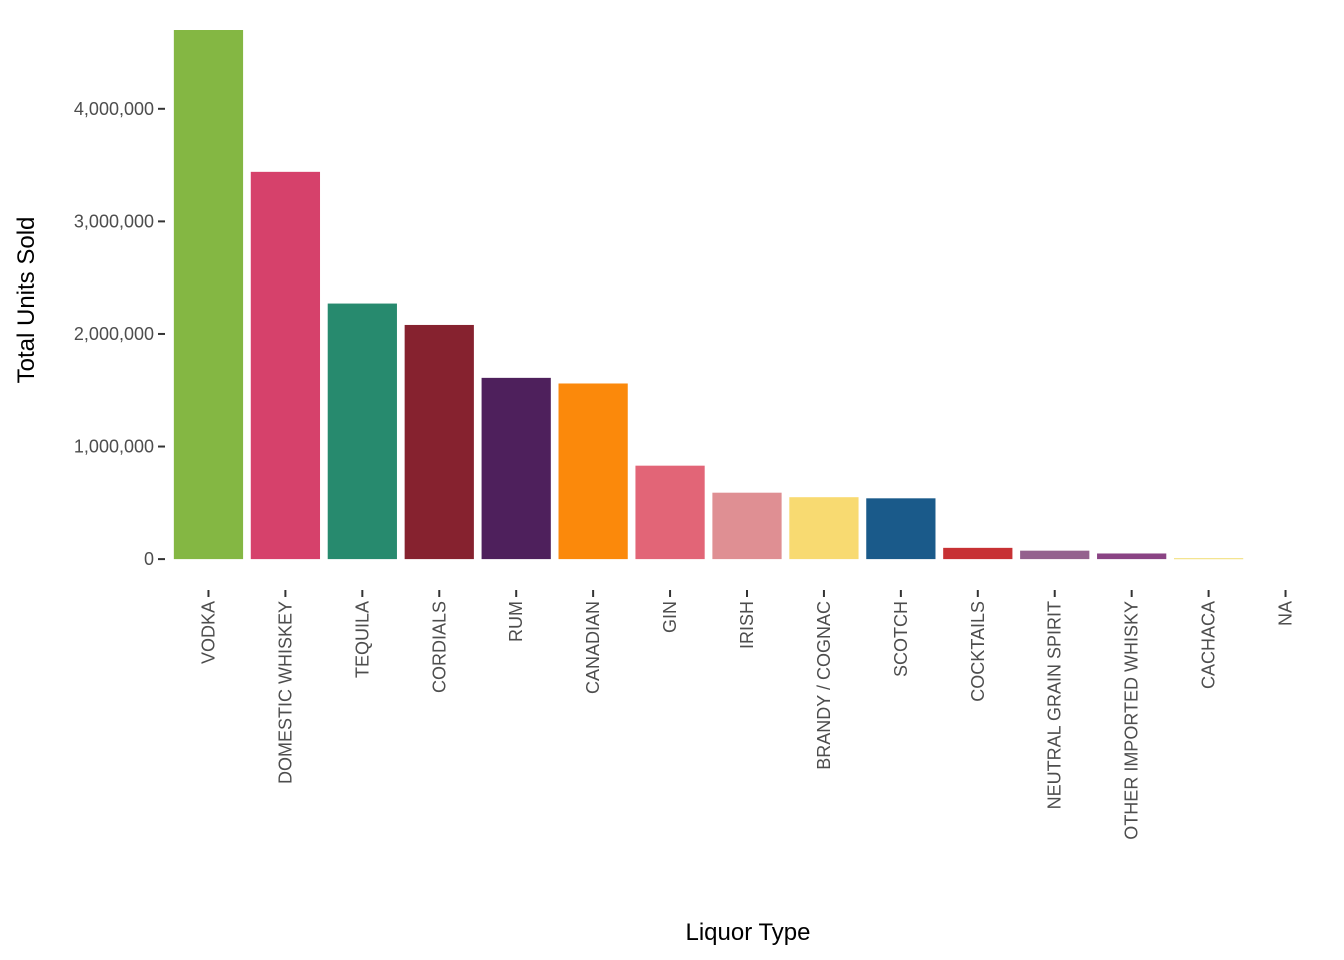 This screenshot has height=960, width=1344. I want to click on x-tick-label: RUM, so click(516, 621).